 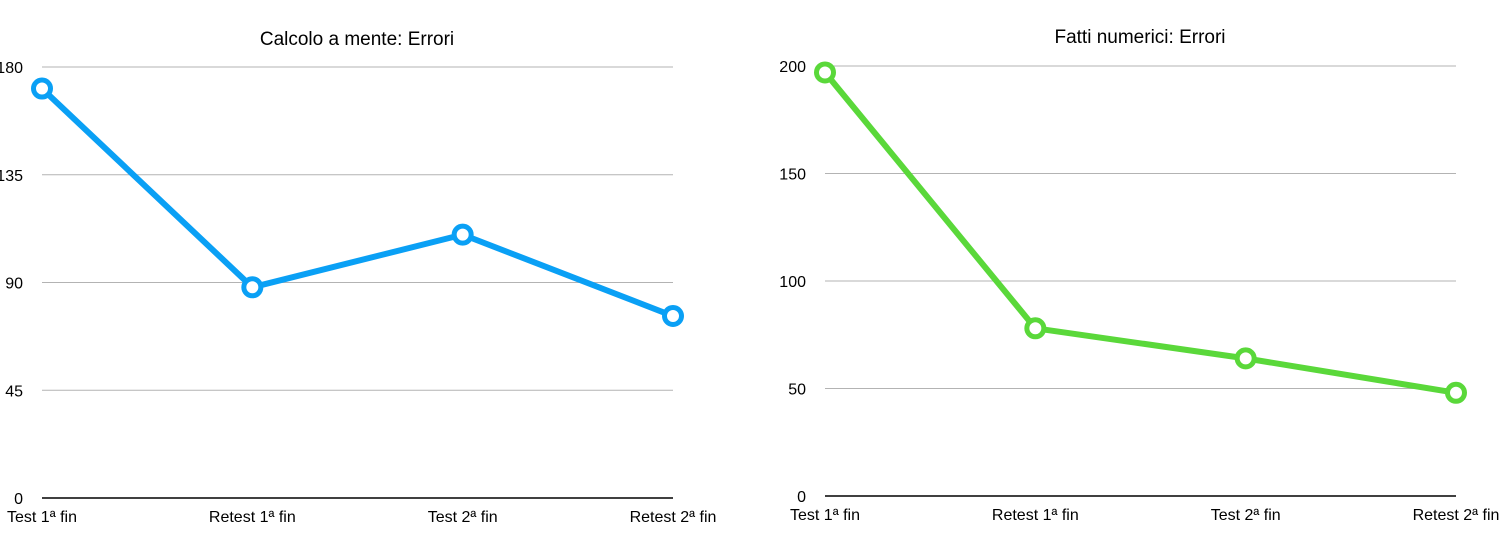 I want to click on y-tick-label: 150, so click(x=792, y=175).